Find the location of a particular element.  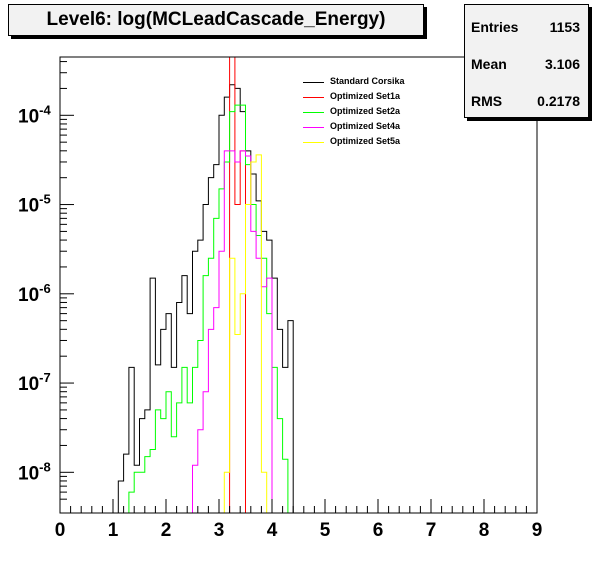

legend-label: Optimized Set4a is located at coordinates (365, 126).